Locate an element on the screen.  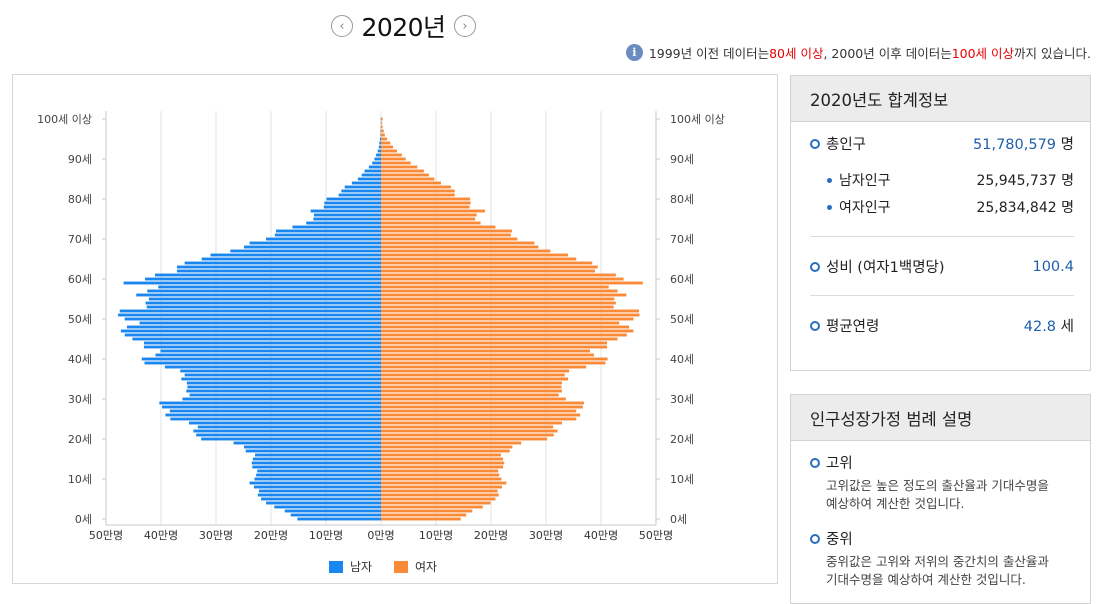
legend-panel-title: 인구성장가정 범례 설명 is located at coordinates (940, 418).